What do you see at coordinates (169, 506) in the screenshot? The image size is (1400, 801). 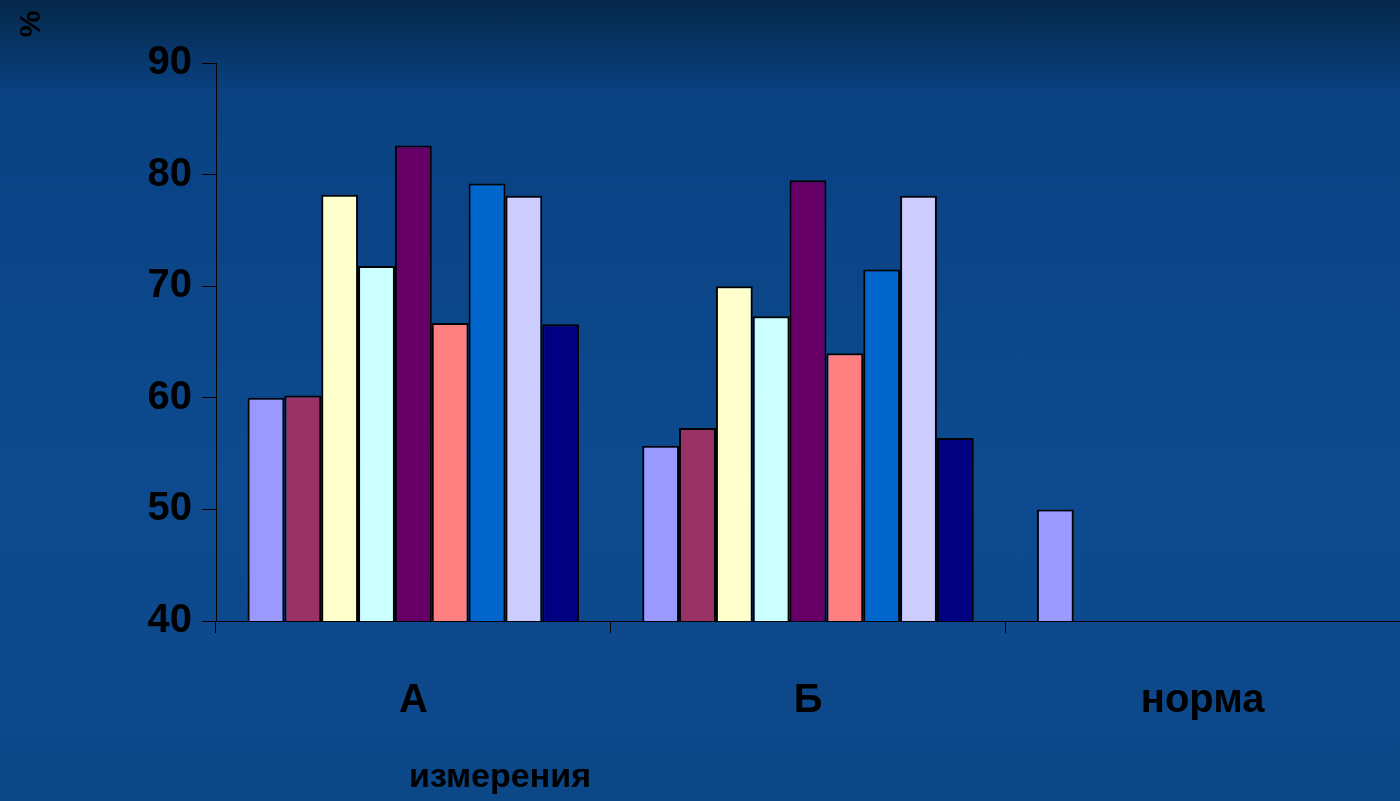 I see `y-tick-label: 50` at bounding box center [169, 506].